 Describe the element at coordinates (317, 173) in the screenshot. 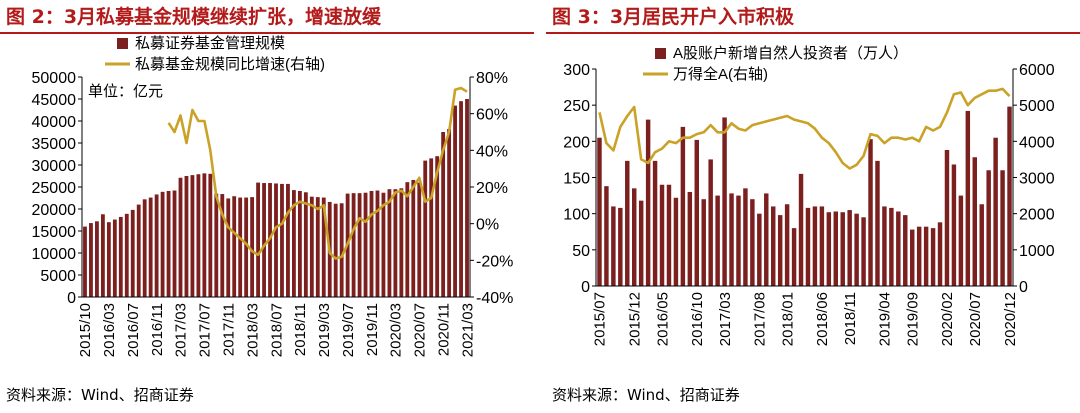

I see `line-series` at that location.